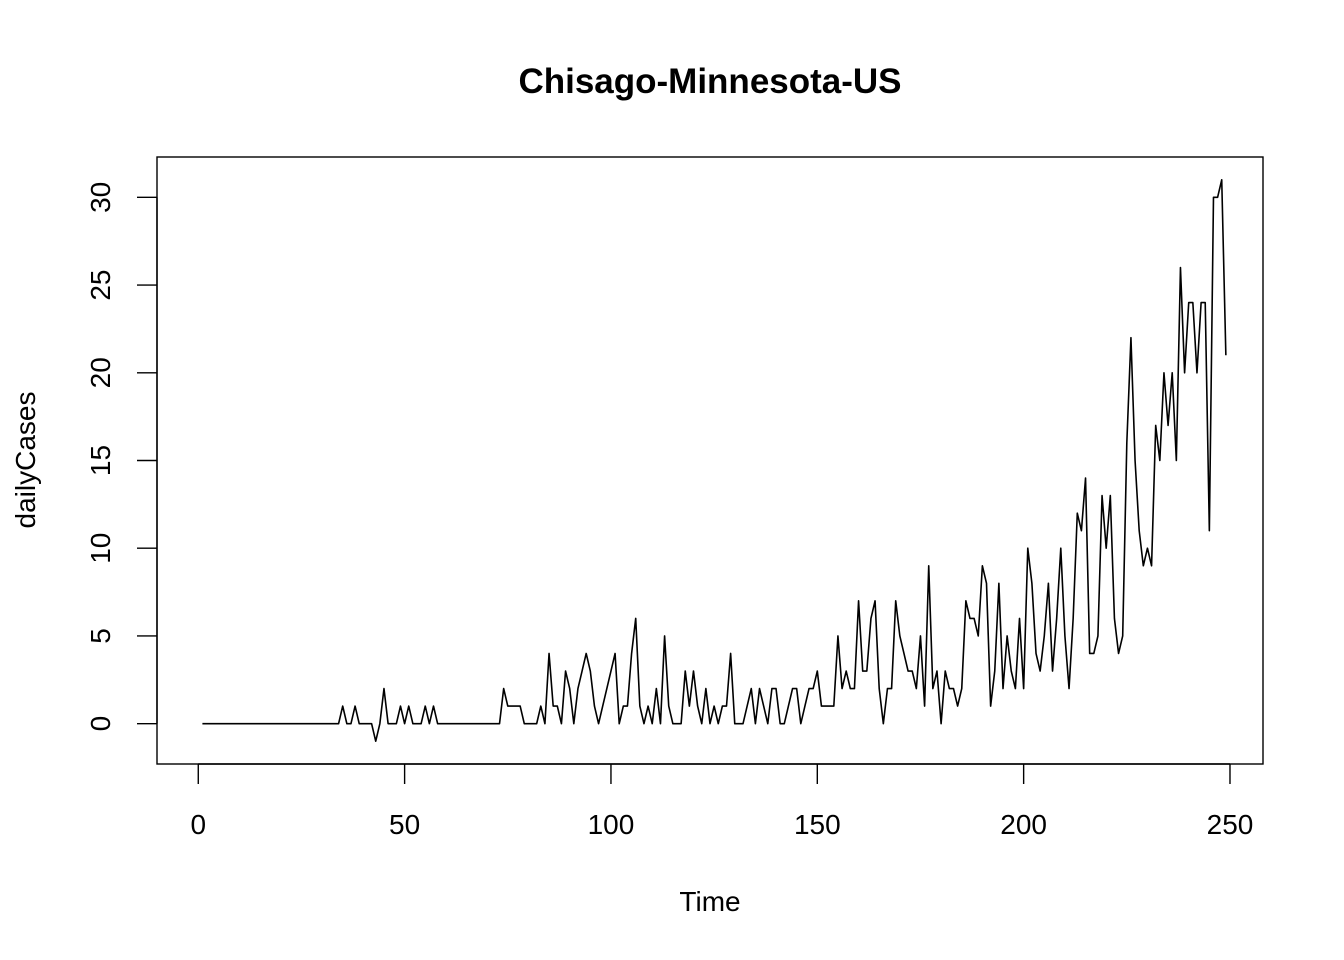  I want to click on y-tick-label: 15, so click(100, 460).